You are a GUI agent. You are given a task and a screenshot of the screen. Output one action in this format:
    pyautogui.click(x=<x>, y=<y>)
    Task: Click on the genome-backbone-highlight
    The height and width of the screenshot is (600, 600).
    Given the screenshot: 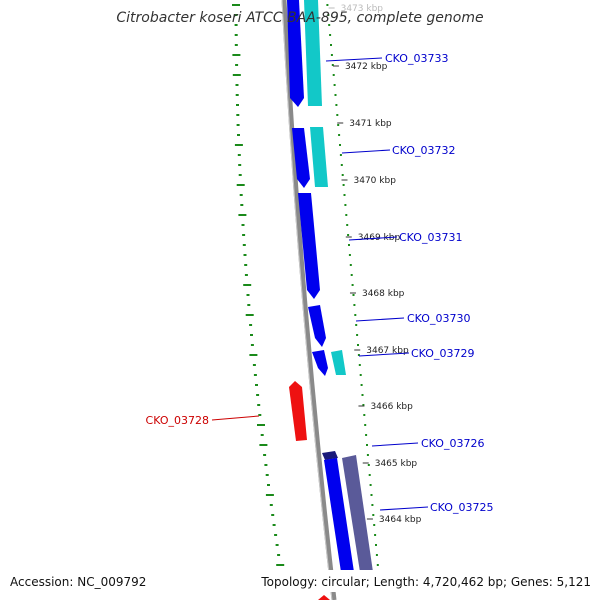 What is the action you would take?
    pyautogui.click(x=307, y=300)
    